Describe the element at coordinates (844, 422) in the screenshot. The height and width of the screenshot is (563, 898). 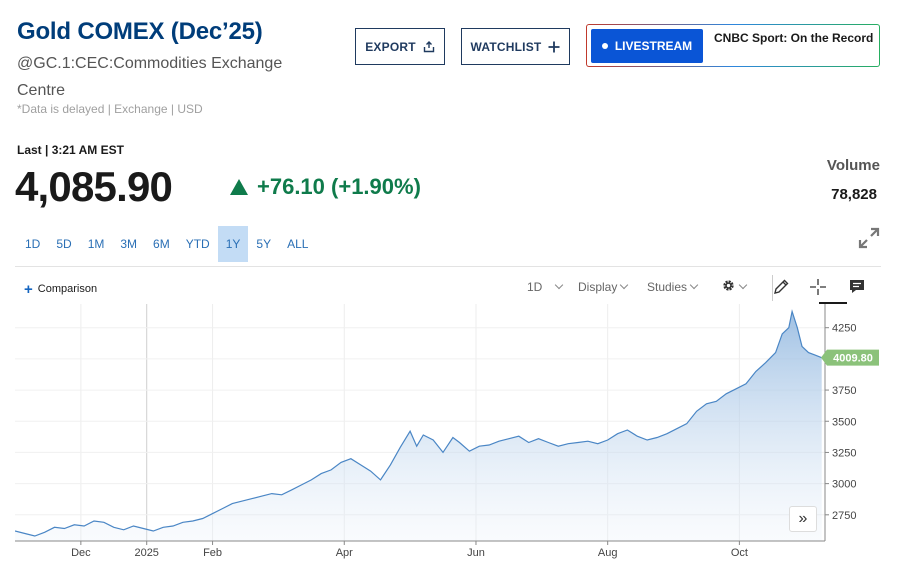
I see `y-tick-label: 3500` at that location.